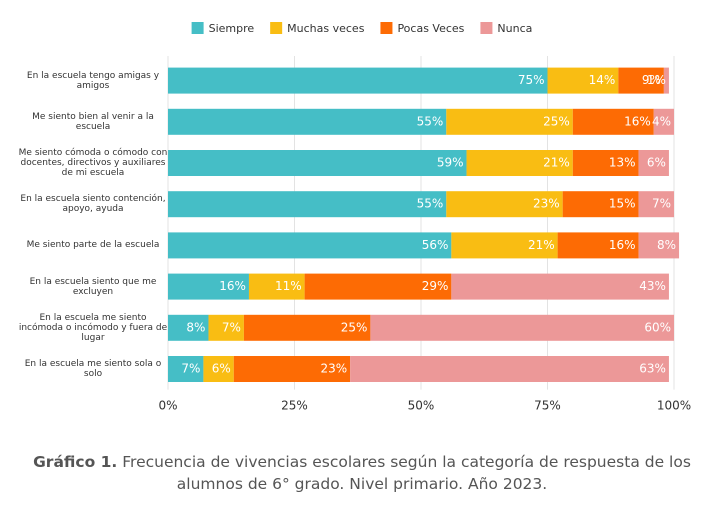 This screenshot has height=510, width=724. What do you see at coordinates (450, 163) in the screenshot?
I see `value-label: 59%` at bounding box center [450, 163].